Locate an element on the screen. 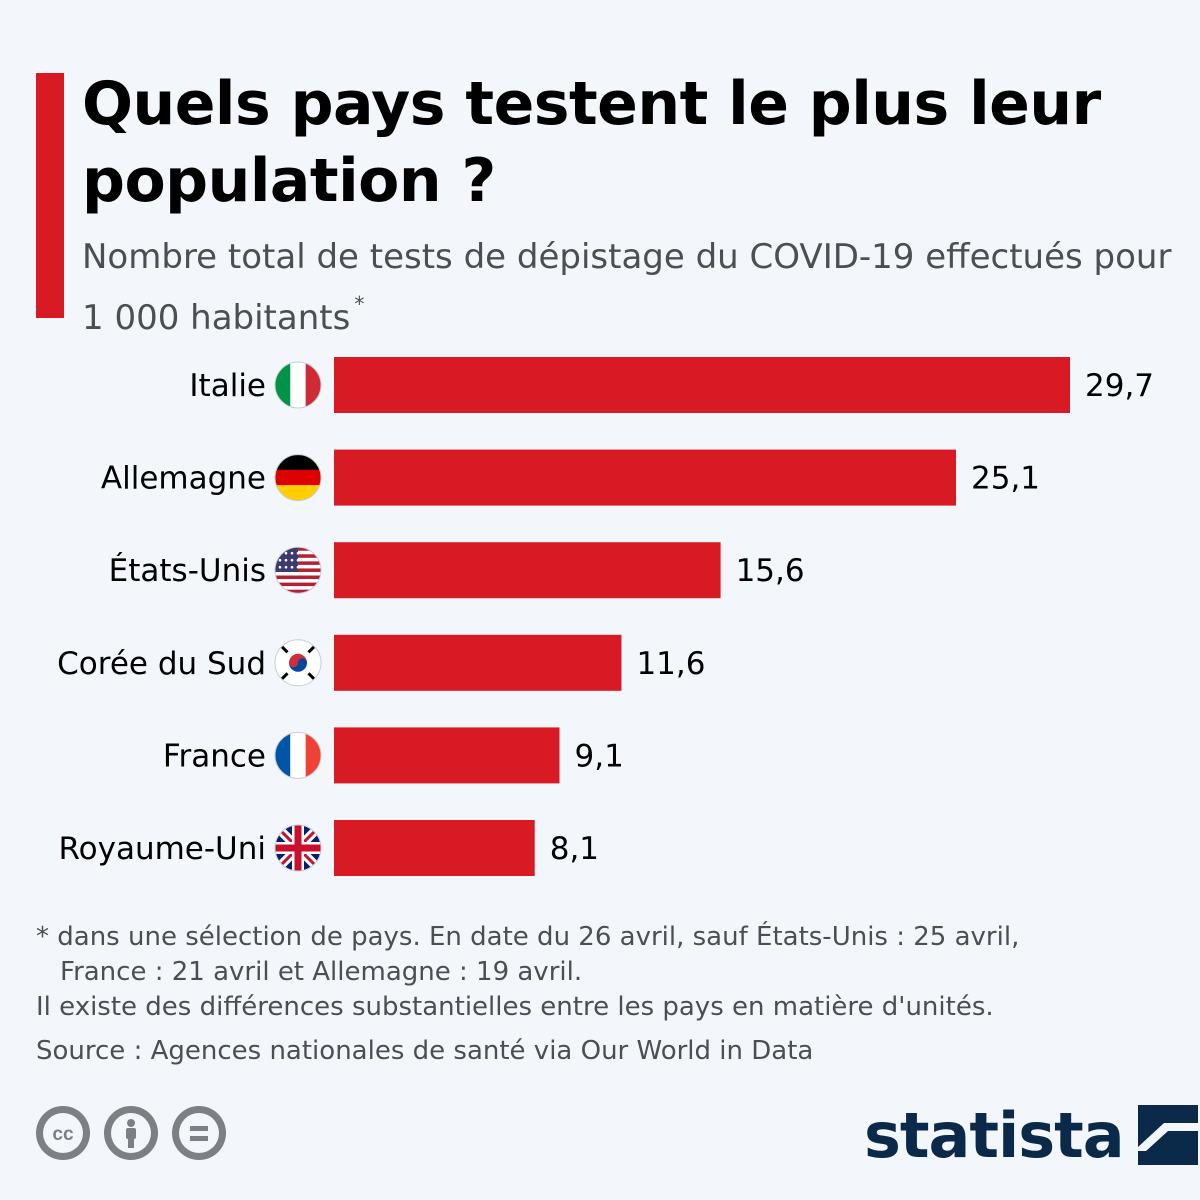 Image resolution: width=1200 pixels, height=1200 pixels. value-label: 11,6 is located at coordinates (670, 664).